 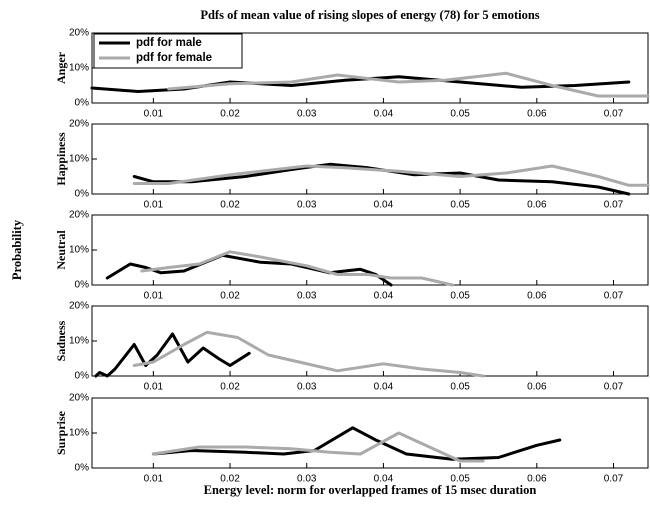 What do you see at coordinates (61, 340) in the screenshot?
I see `panel-label: Sadness` at bounding box center [61, 340].